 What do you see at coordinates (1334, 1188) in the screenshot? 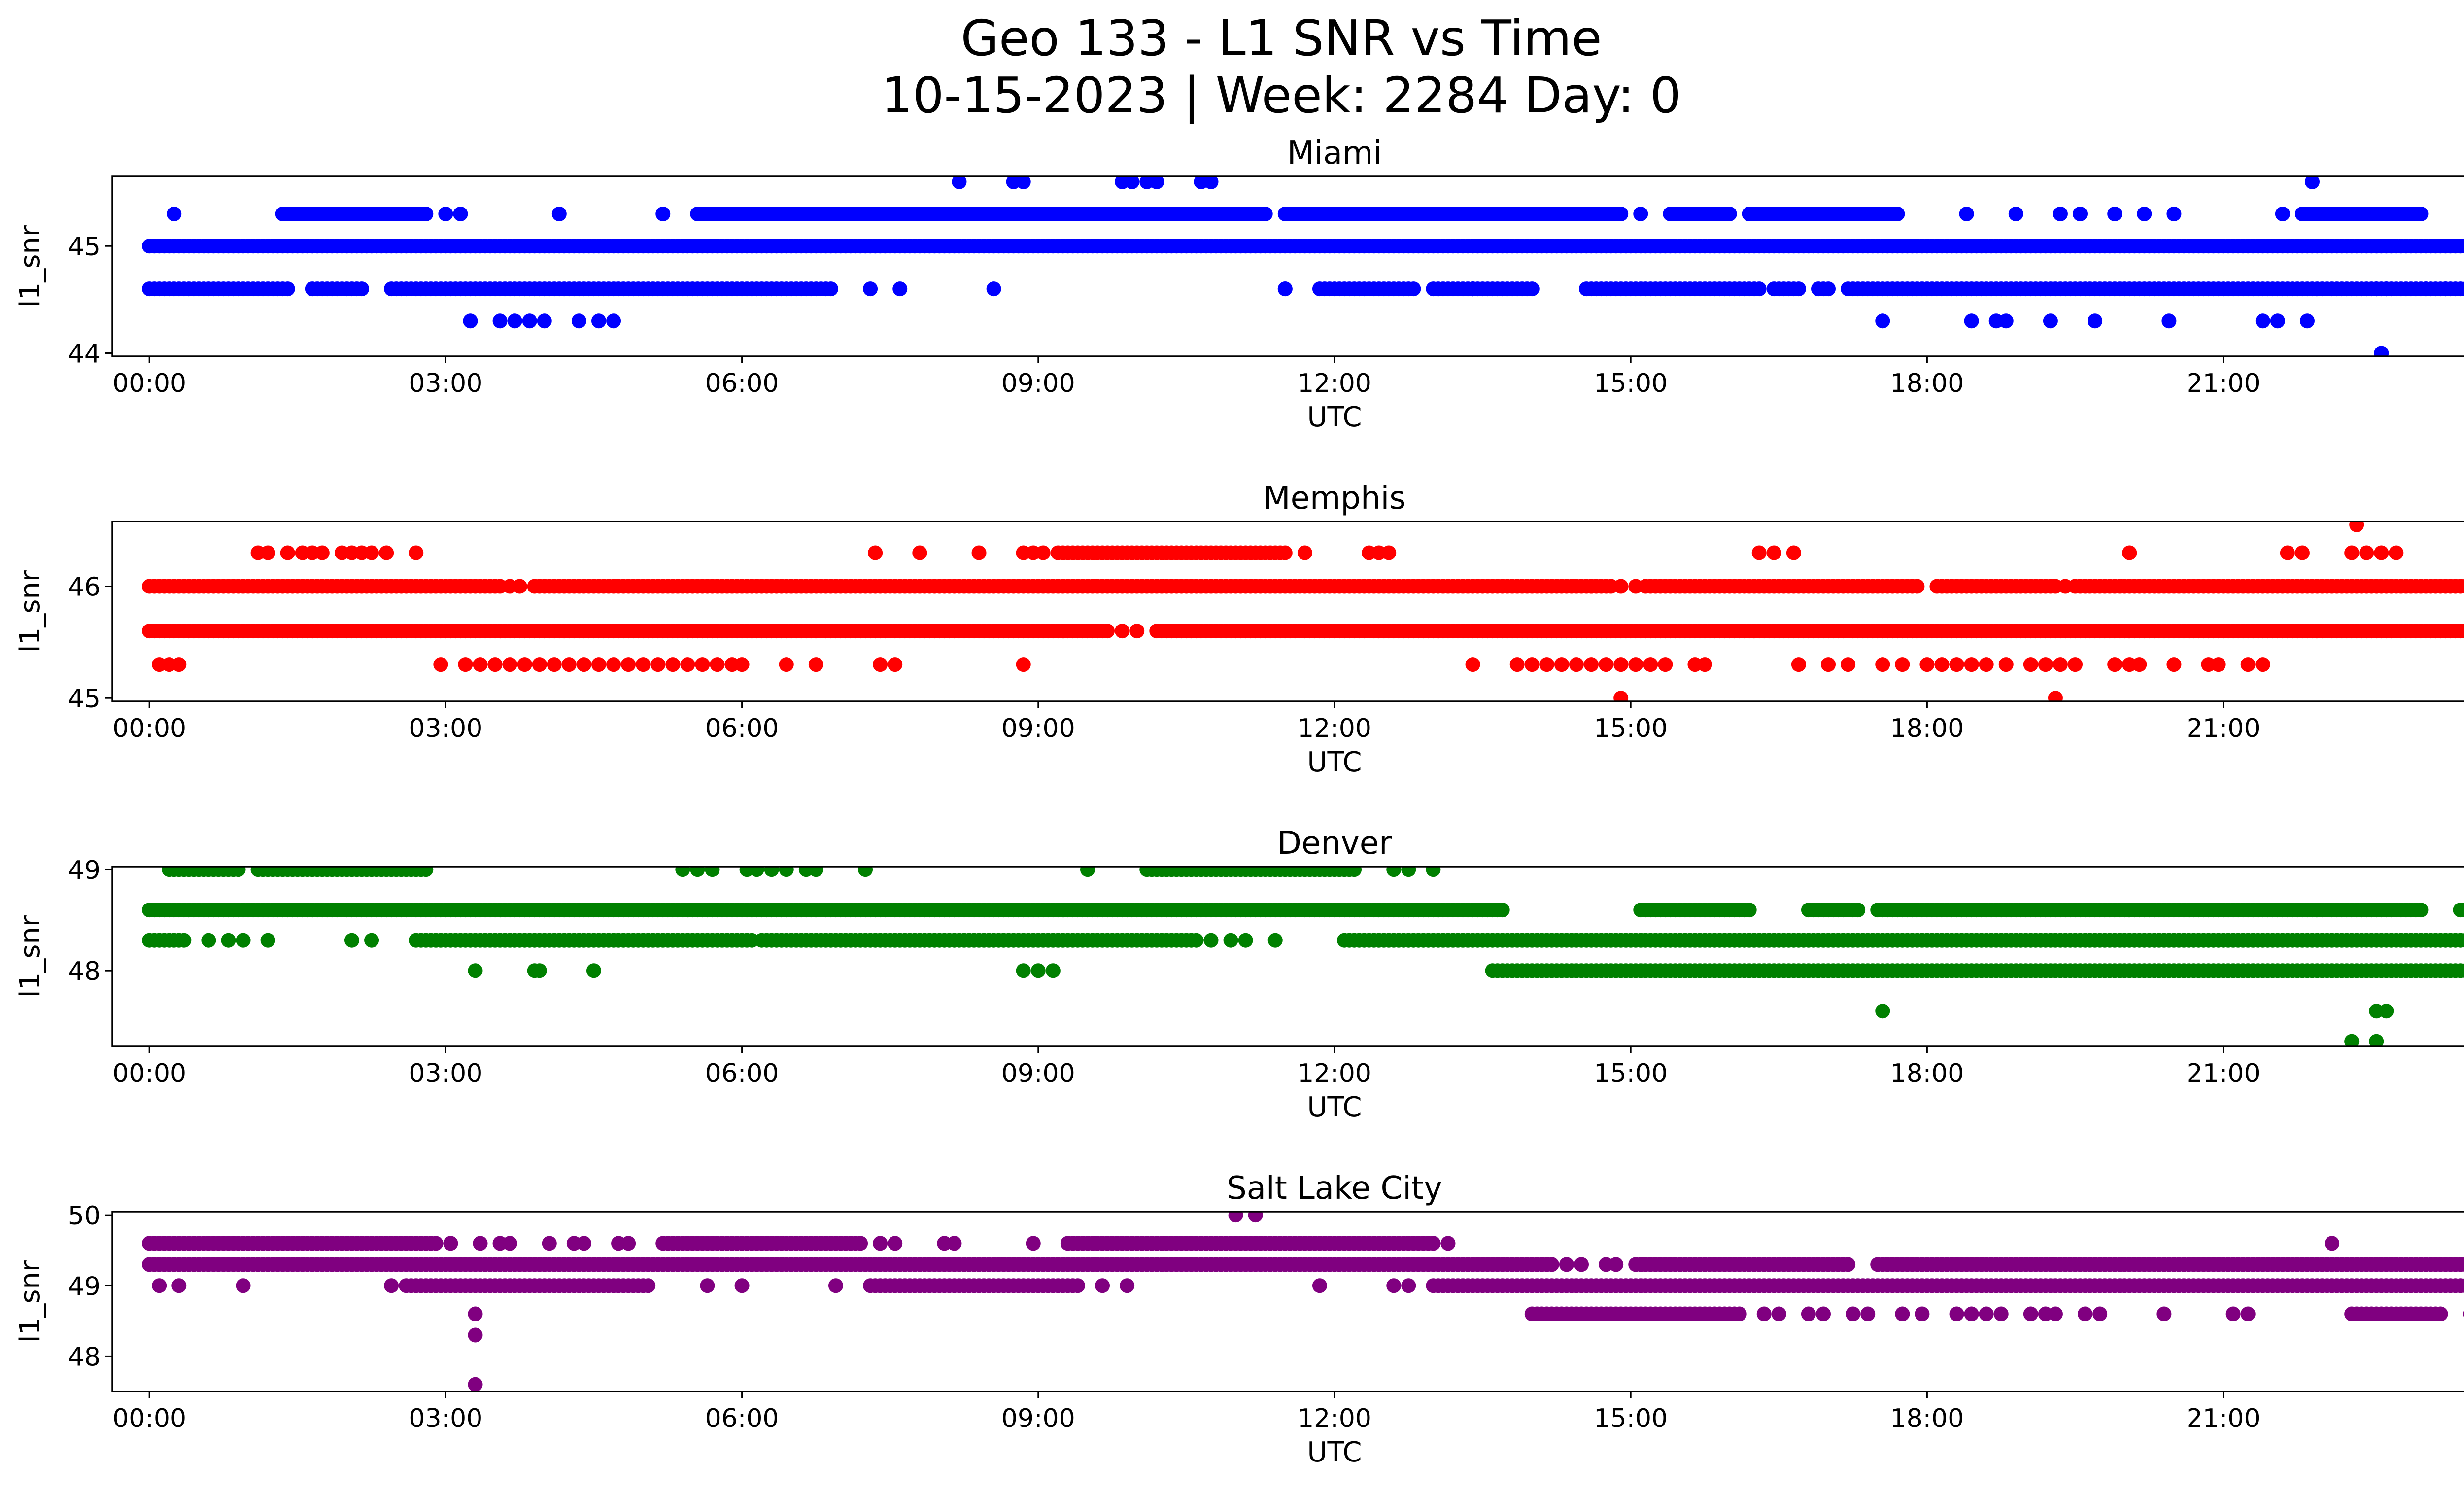
I see `subplot-title: Salt Lake City` at bounding box center [1334, 1188].